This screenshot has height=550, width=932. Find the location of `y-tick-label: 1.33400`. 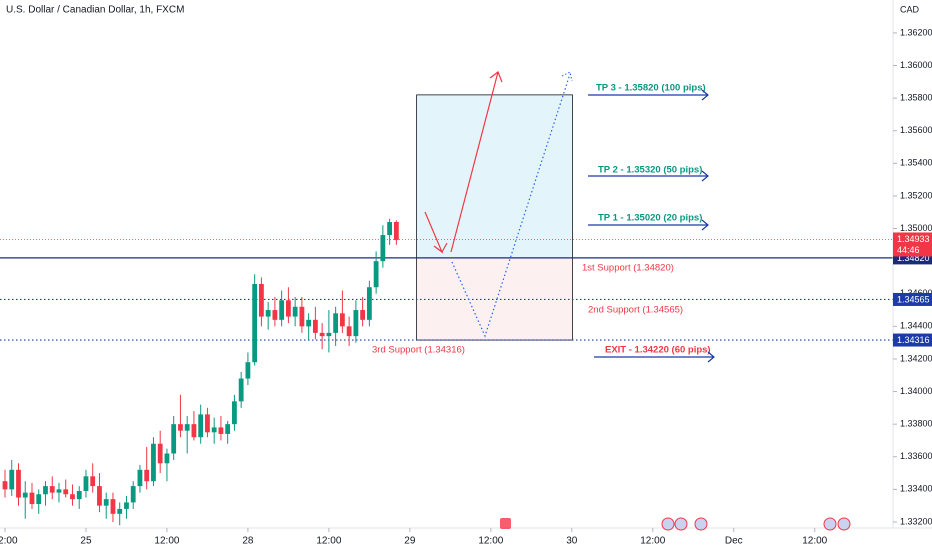

y-tick-label: 1.33400 is located at coordinates (916, 489).